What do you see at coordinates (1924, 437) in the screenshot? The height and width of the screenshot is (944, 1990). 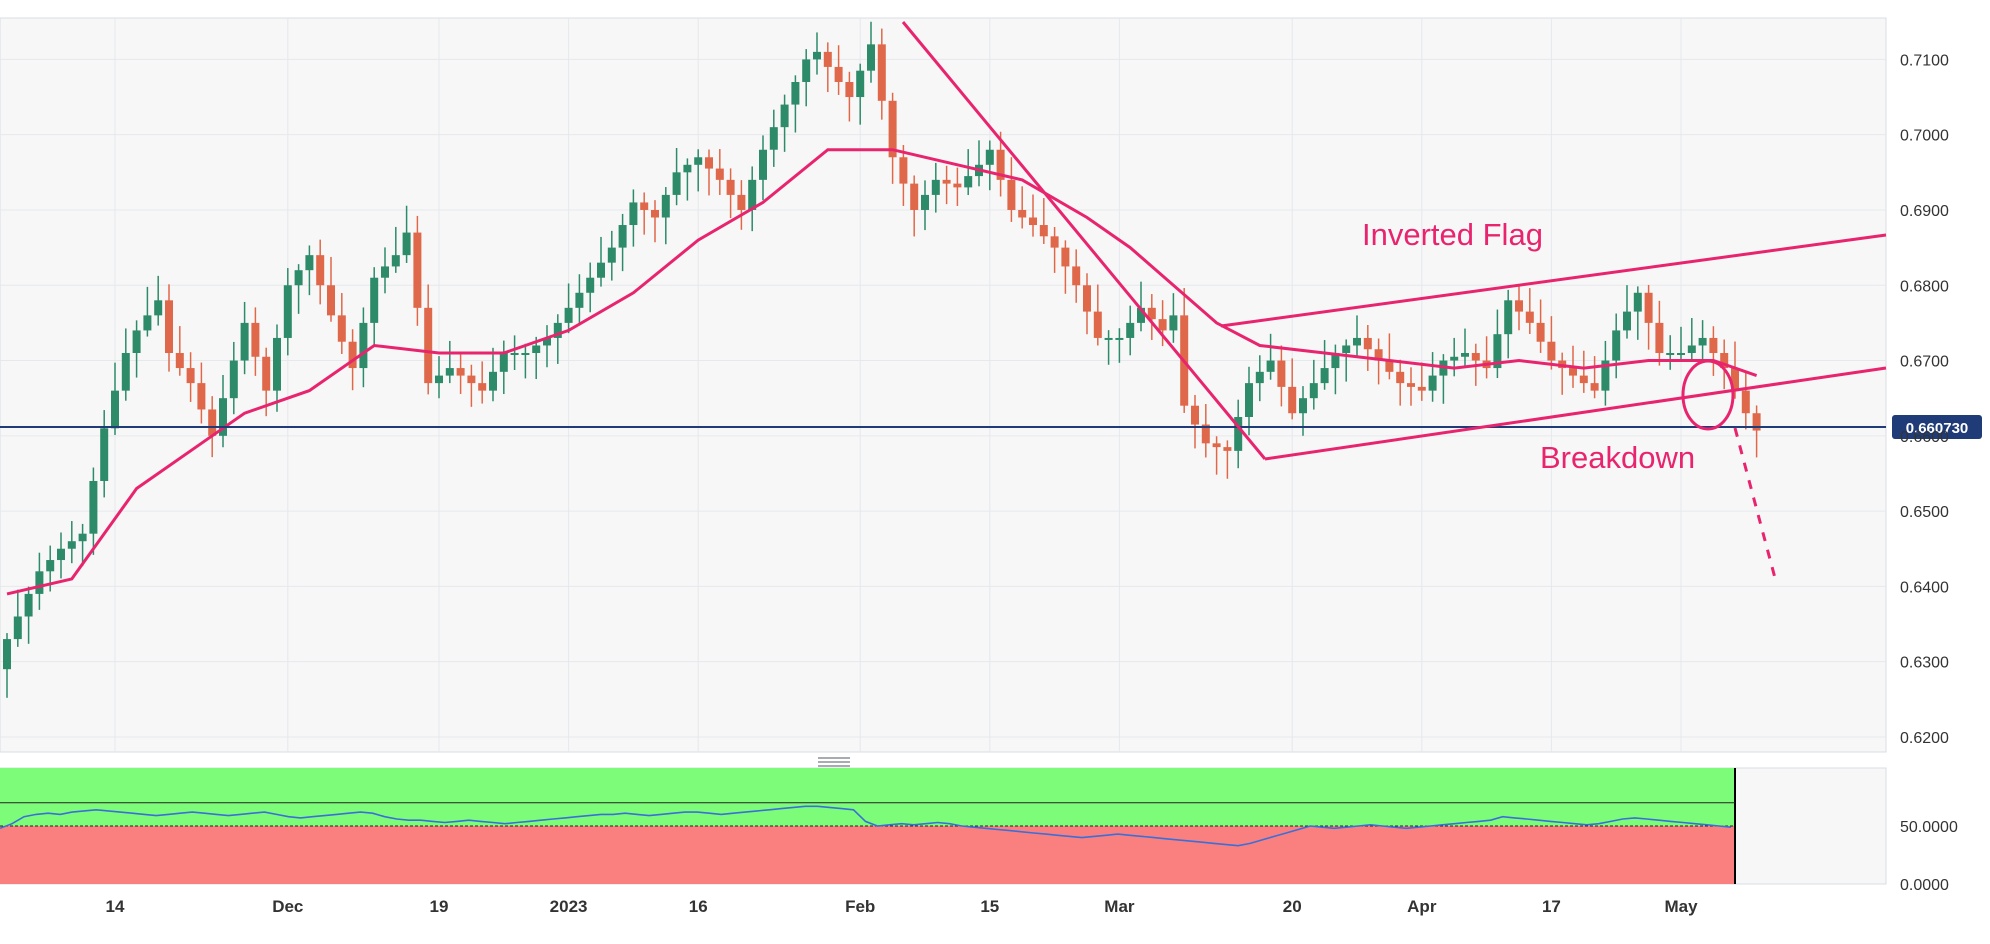 I see `price-tick-label: 0.6600` at bounding box center [1924, 437].